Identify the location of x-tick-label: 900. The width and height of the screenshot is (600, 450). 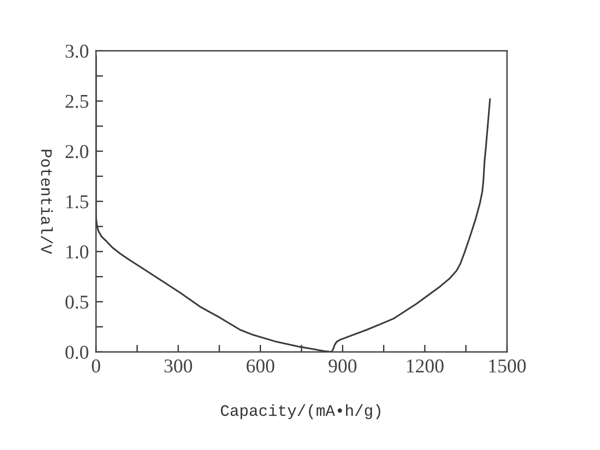
(342, 366).